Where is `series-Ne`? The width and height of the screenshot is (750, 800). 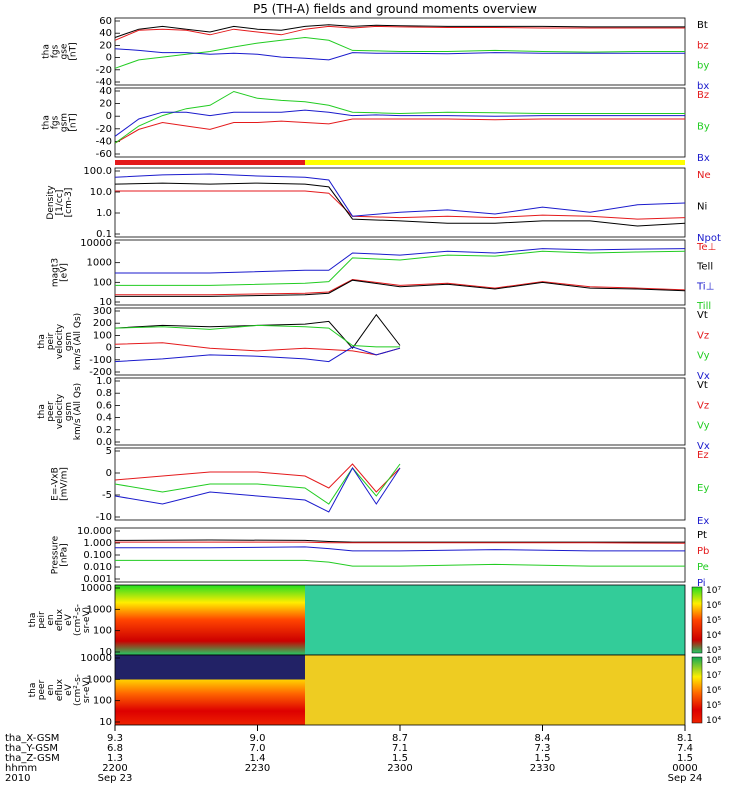 series-Ne is located at coordinates (400, 205).